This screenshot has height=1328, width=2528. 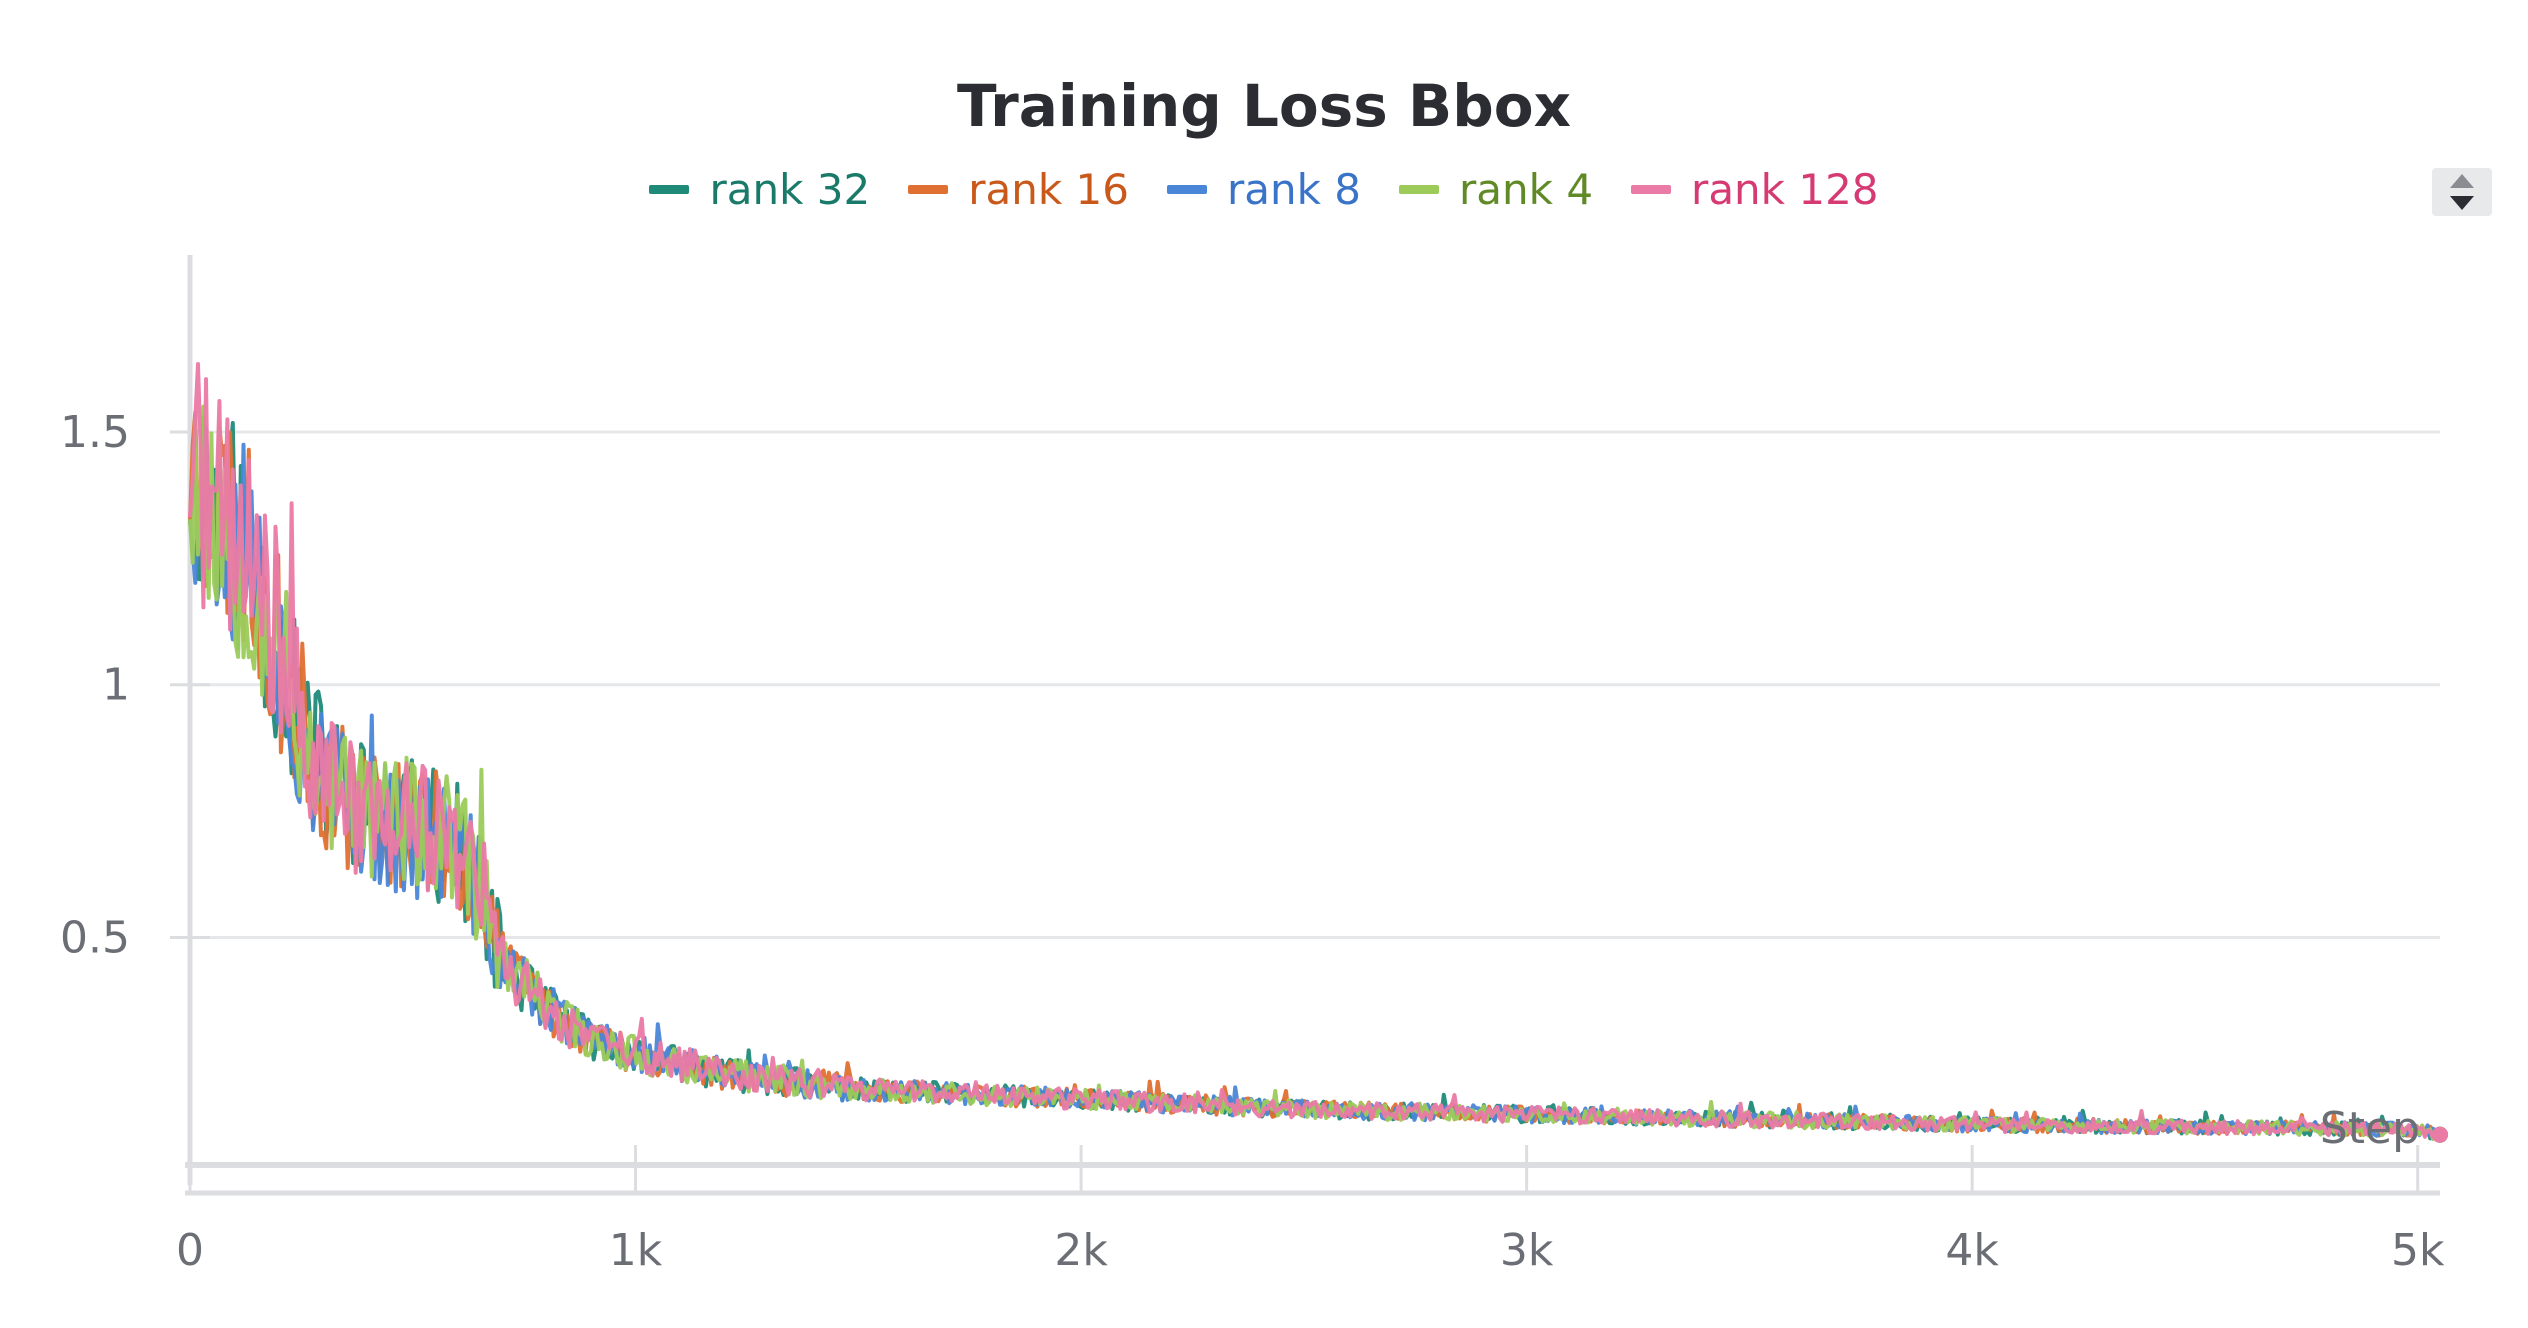 I want to click on y-tick-label: 1.5, so click(x=95, y=432).